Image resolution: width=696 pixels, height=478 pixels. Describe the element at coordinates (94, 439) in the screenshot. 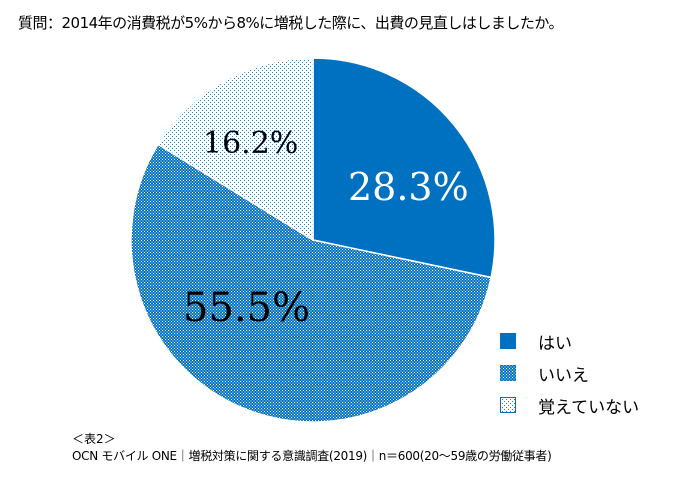

I see `table-label: ＜表2＞` at that location.